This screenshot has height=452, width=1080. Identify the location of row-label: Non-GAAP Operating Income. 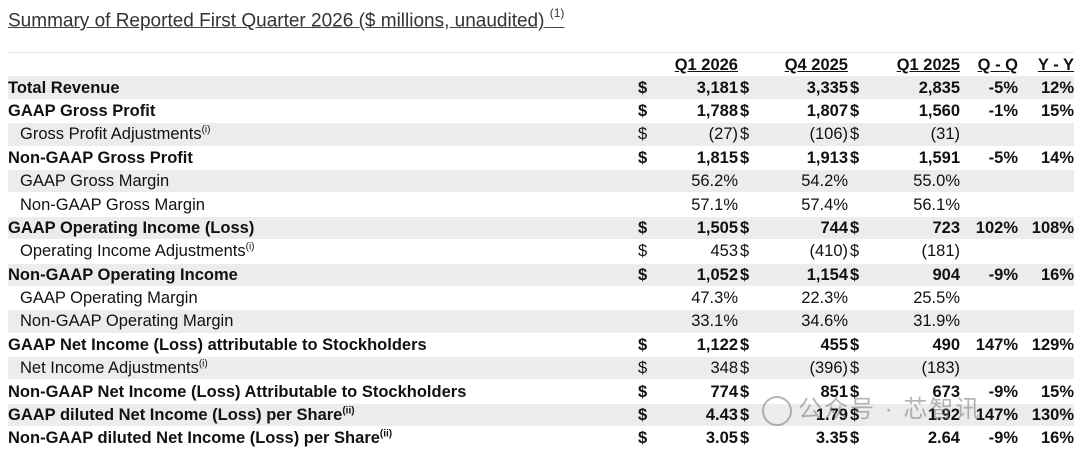
(322, 275).